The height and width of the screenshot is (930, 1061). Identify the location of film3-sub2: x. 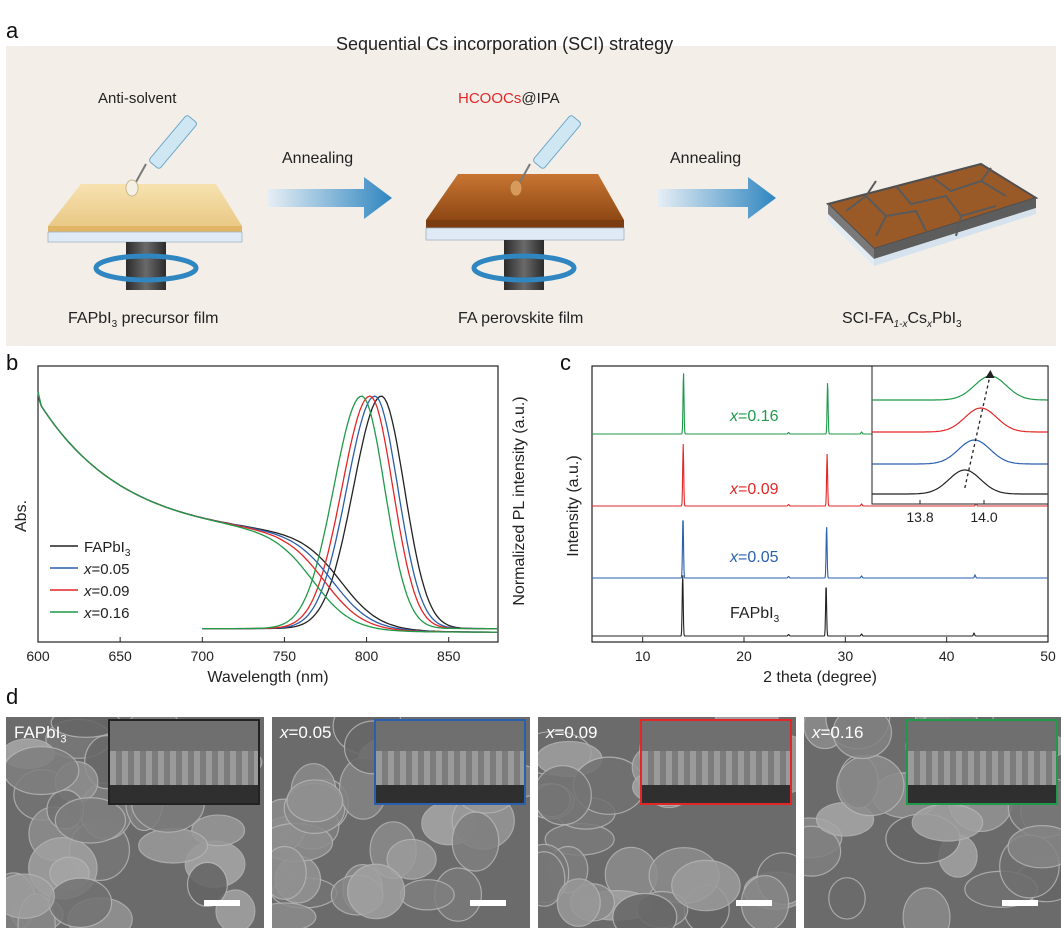
(930, 325).